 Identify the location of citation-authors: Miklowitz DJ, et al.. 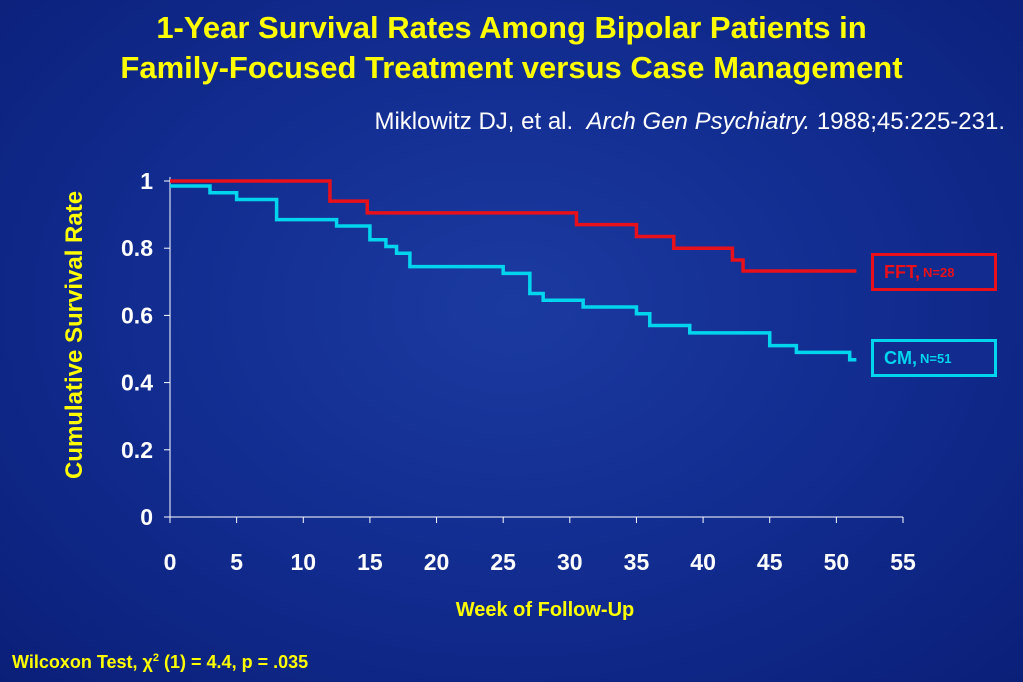
(474, 121).